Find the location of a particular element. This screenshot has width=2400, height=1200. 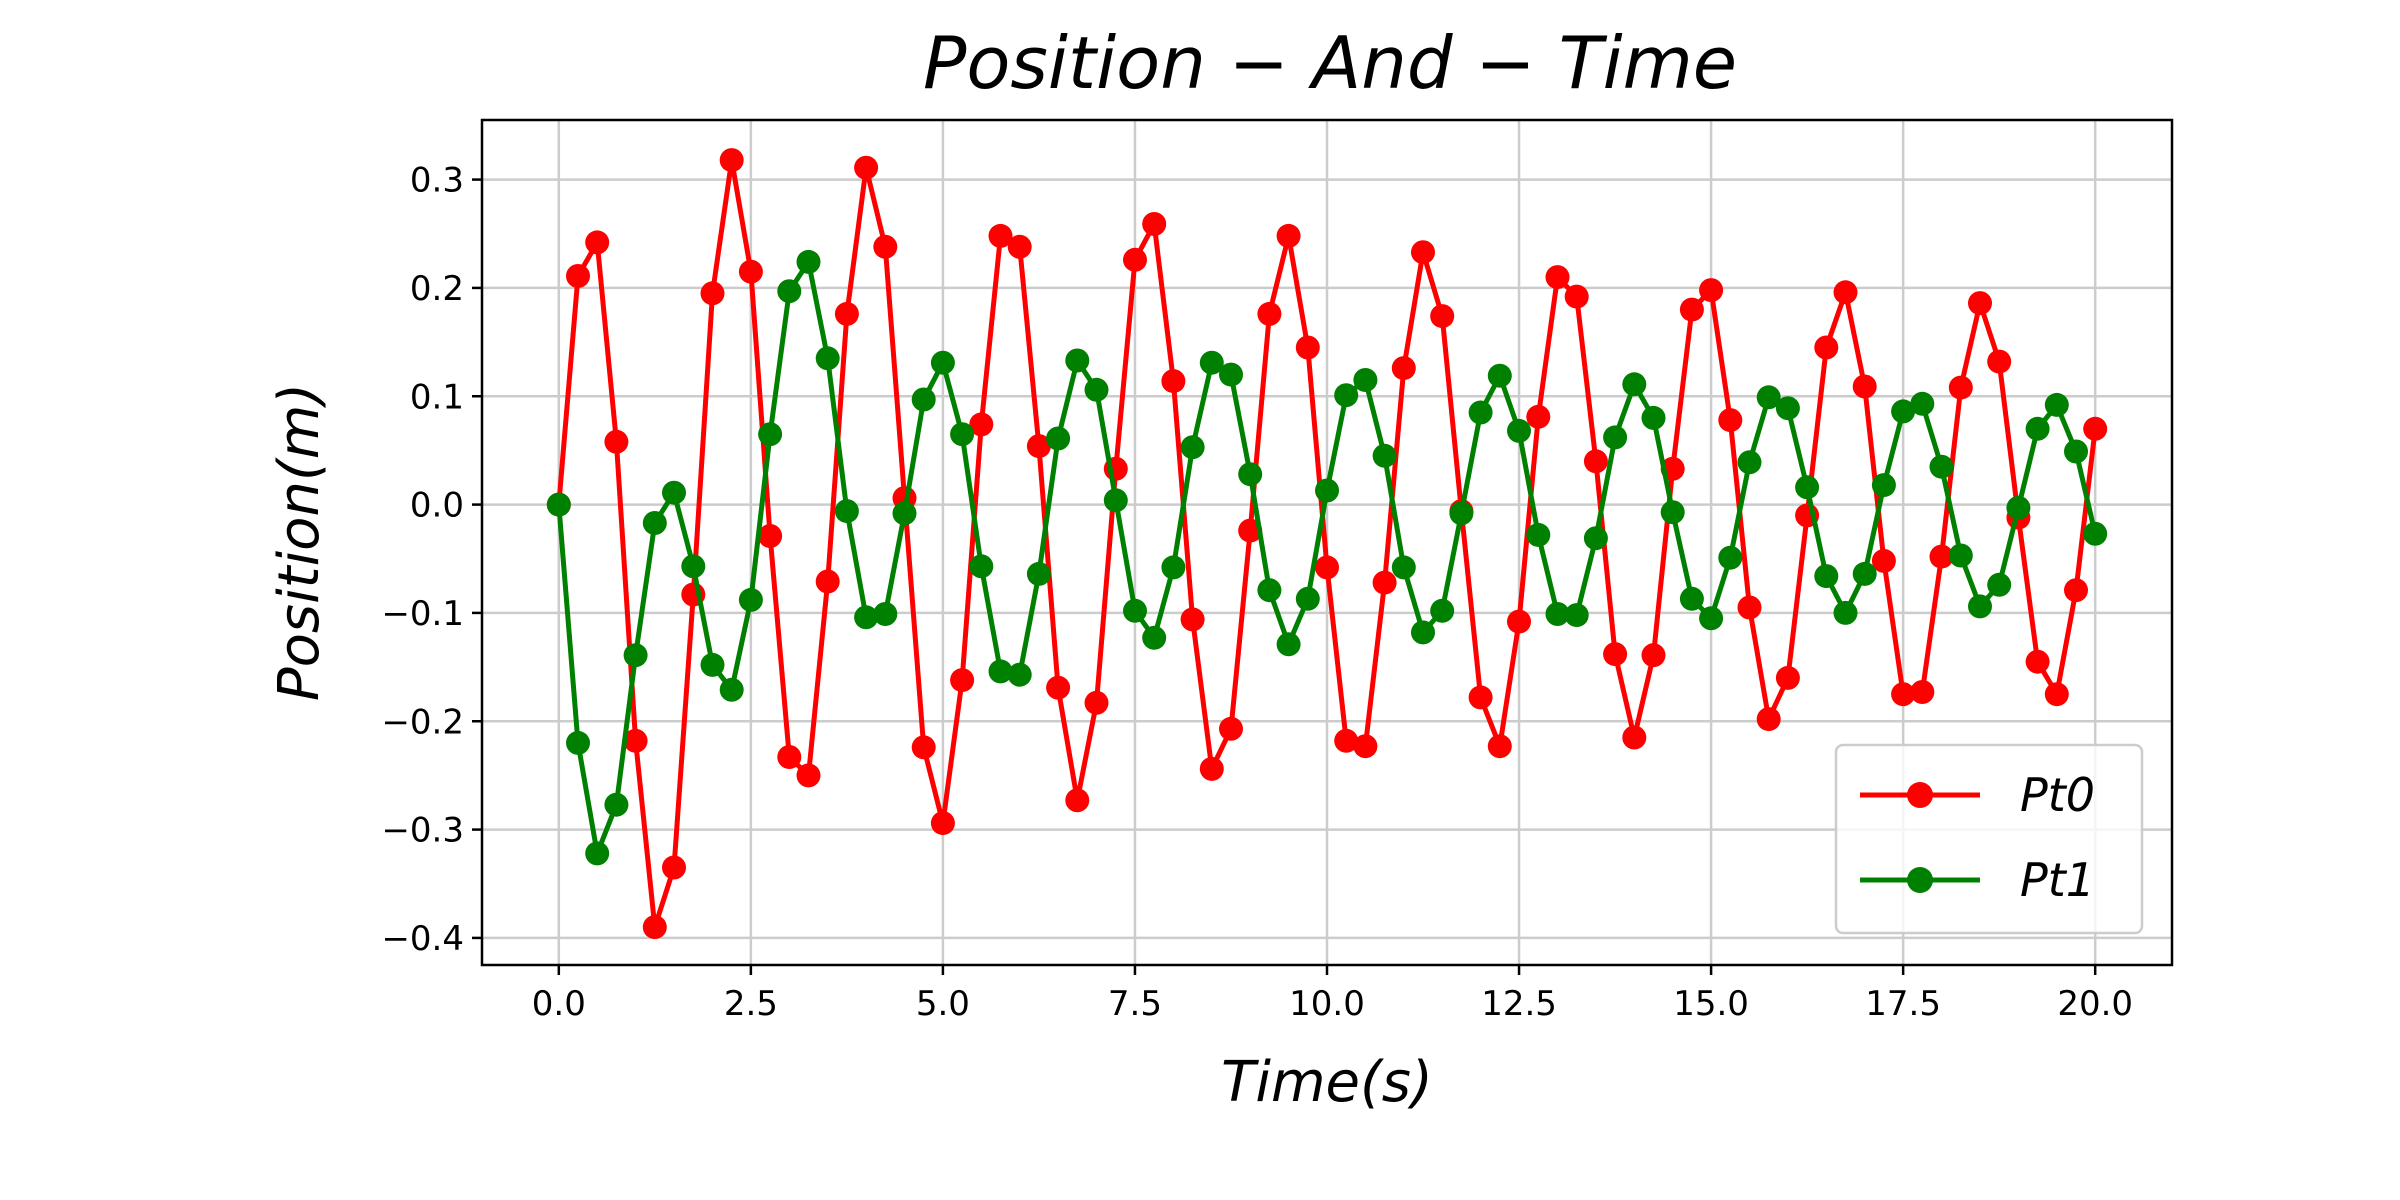

x-tick-label: 5.0 is located at coordinates (943, 1004).